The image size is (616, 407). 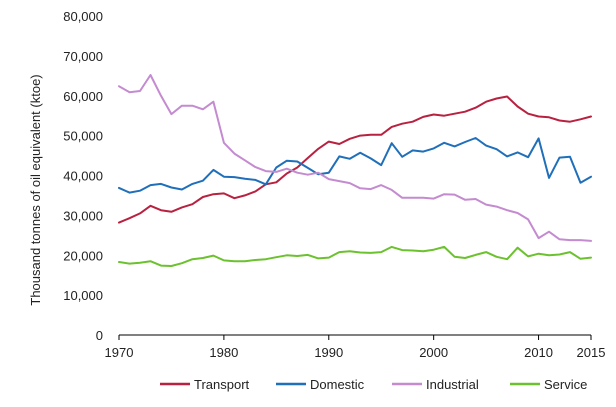 I want to click on y-tick-label: 80,000, so click(x=83, y=16).